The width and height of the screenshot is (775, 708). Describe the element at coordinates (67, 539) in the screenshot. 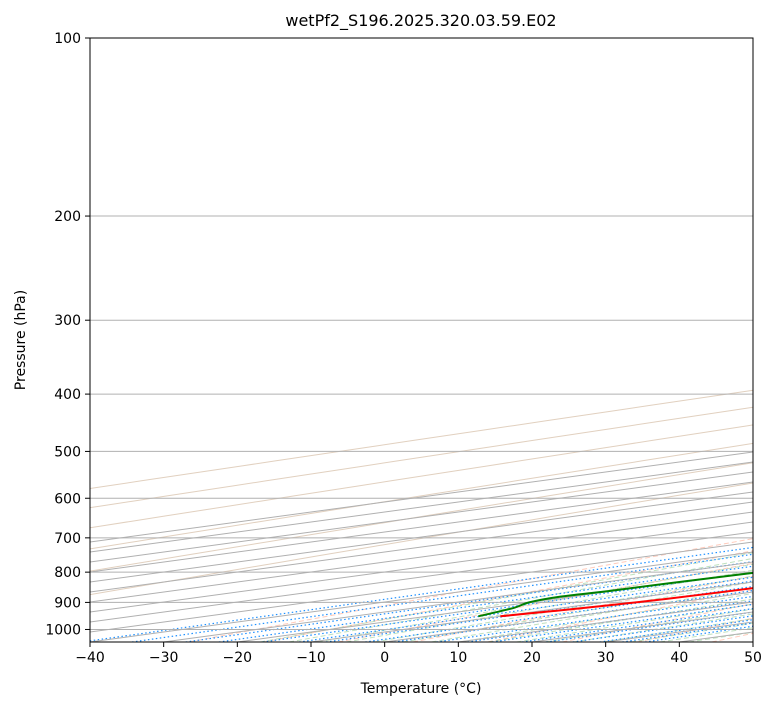

I see `y-tick-label: 700` at that location.